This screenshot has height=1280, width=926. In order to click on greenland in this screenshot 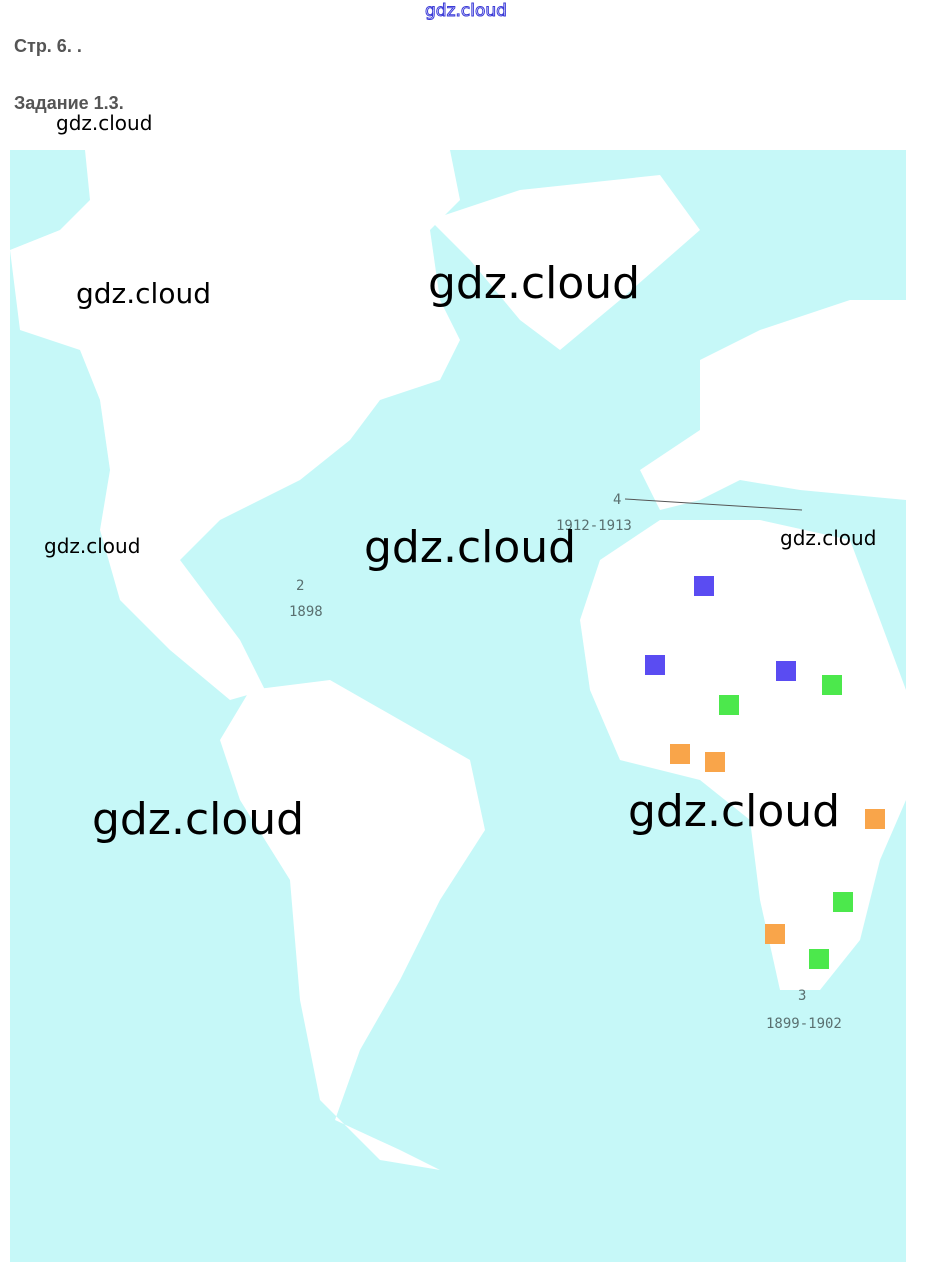, I will do `click(565, 262)`.